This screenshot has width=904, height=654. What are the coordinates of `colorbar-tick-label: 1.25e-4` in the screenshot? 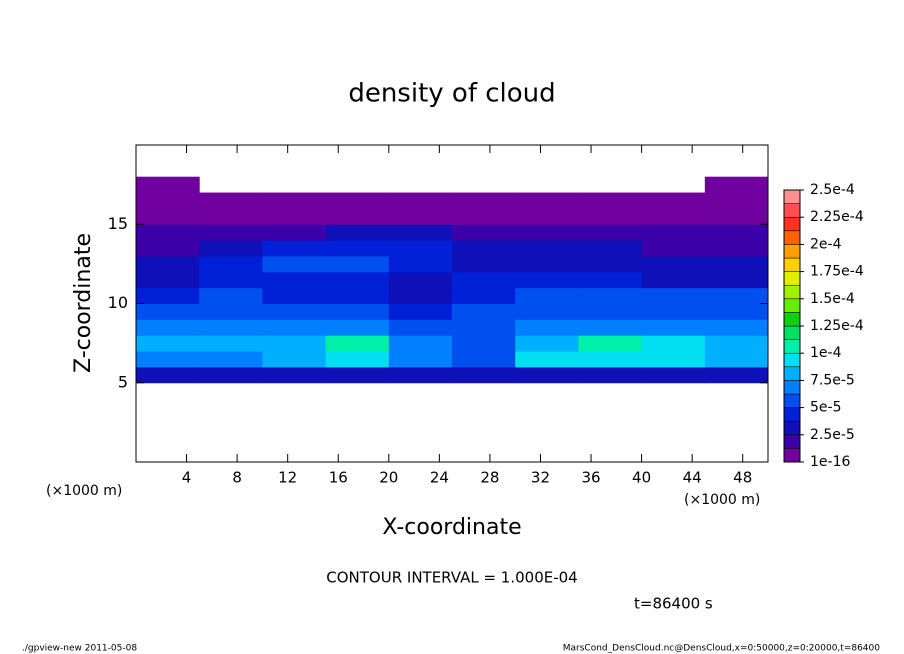 It's located at (837, 326).